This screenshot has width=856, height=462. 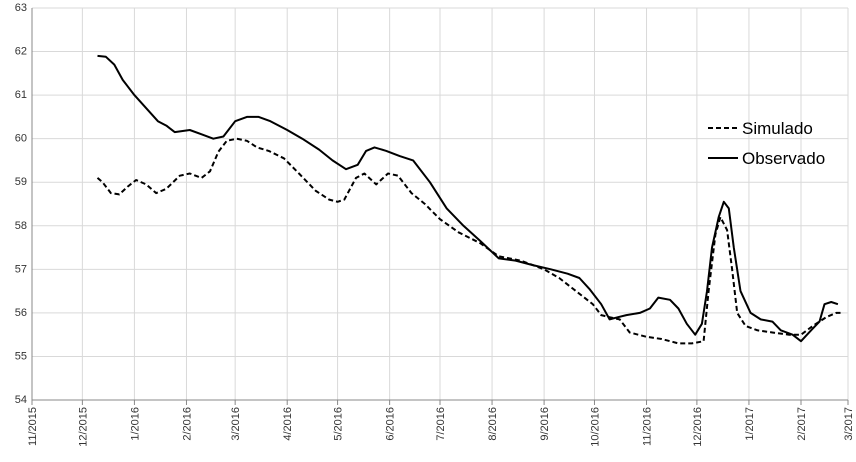 I want to click on x-tick-label: 11/2015, so click(x=33, y=426).